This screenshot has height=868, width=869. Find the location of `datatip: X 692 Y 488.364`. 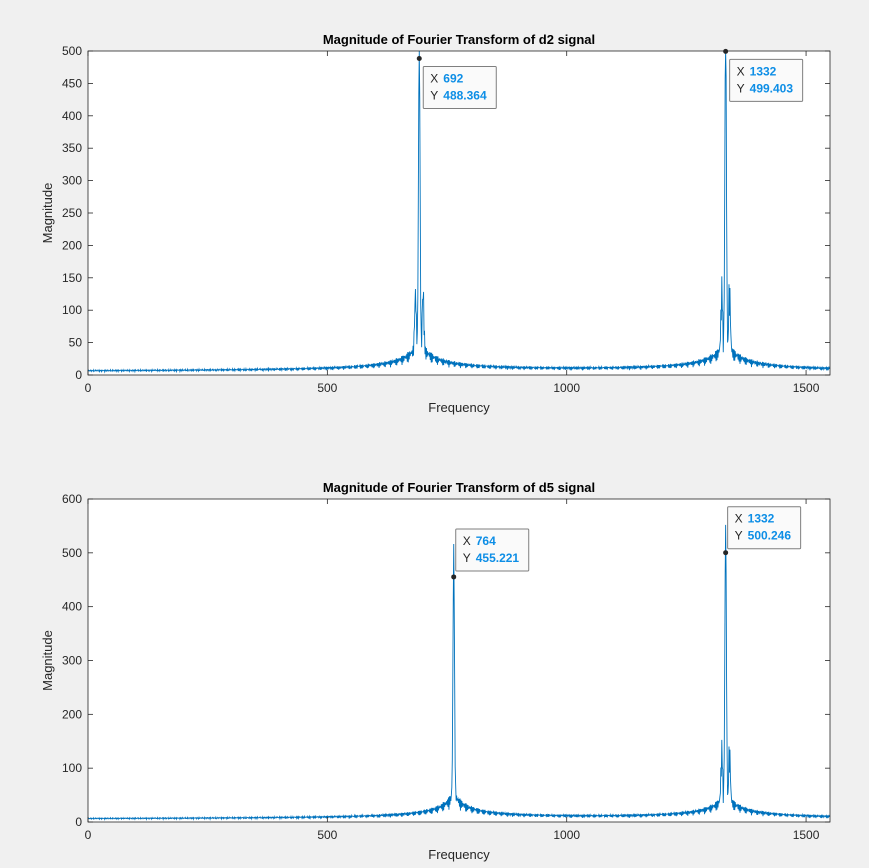

datatip: X 692 Y 488.364 is located at coordinates (456, 83).